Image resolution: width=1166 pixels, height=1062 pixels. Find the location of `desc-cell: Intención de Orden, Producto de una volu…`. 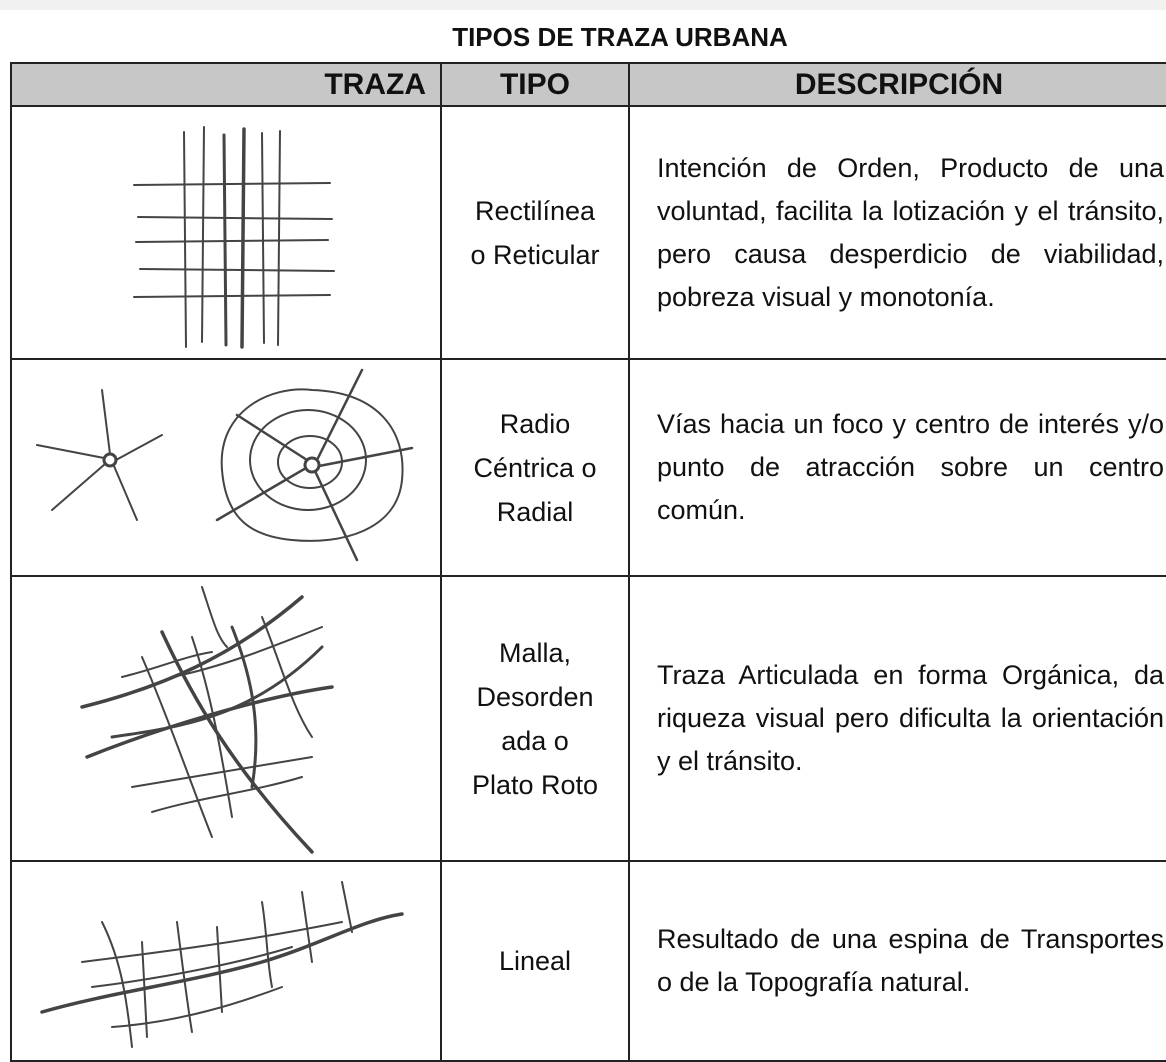

desc-cell: Intención de Orden, Producto de una volu… is located at coordinates (897, 233).